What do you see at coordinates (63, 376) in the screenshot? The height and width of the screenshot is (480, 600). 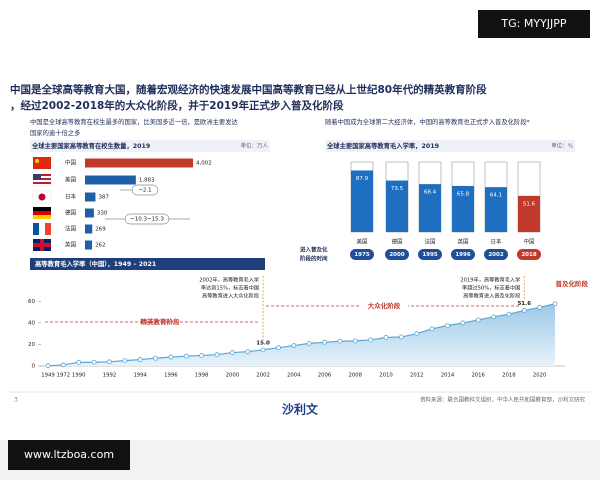 I see `x-tick-label: 1972` at bounding box center [63, 376].